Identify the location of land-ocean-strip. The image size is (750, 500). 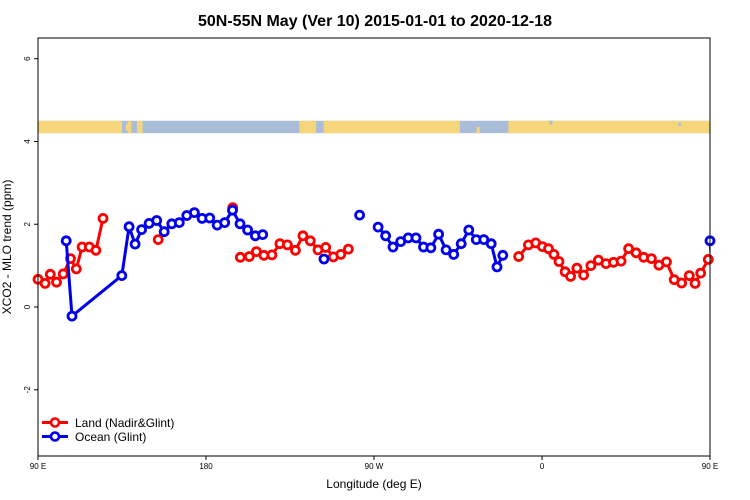
(374, 127).